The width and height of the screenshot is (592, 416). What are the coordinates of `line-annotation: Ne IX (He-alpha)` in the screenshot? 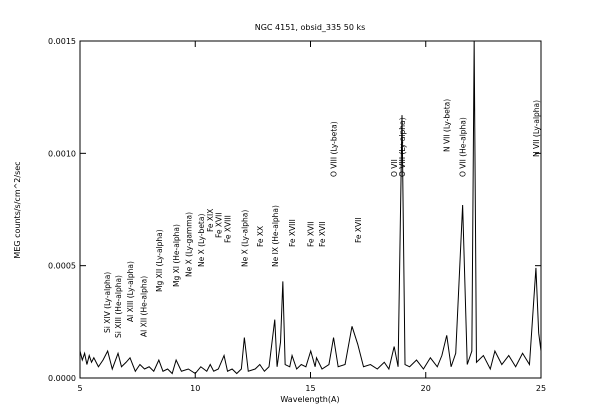 It's located at (275, 236).